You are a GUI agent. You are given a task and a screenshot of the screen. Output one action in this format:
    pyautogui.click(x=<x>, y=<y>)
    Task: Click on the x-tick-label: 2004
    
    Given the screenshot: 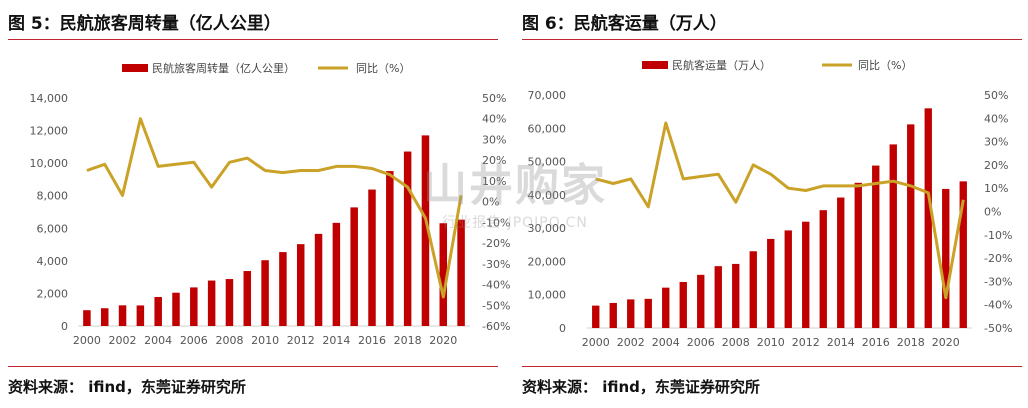 What is the action you would take?
    pyautogui.click(x=158, y=340)
    